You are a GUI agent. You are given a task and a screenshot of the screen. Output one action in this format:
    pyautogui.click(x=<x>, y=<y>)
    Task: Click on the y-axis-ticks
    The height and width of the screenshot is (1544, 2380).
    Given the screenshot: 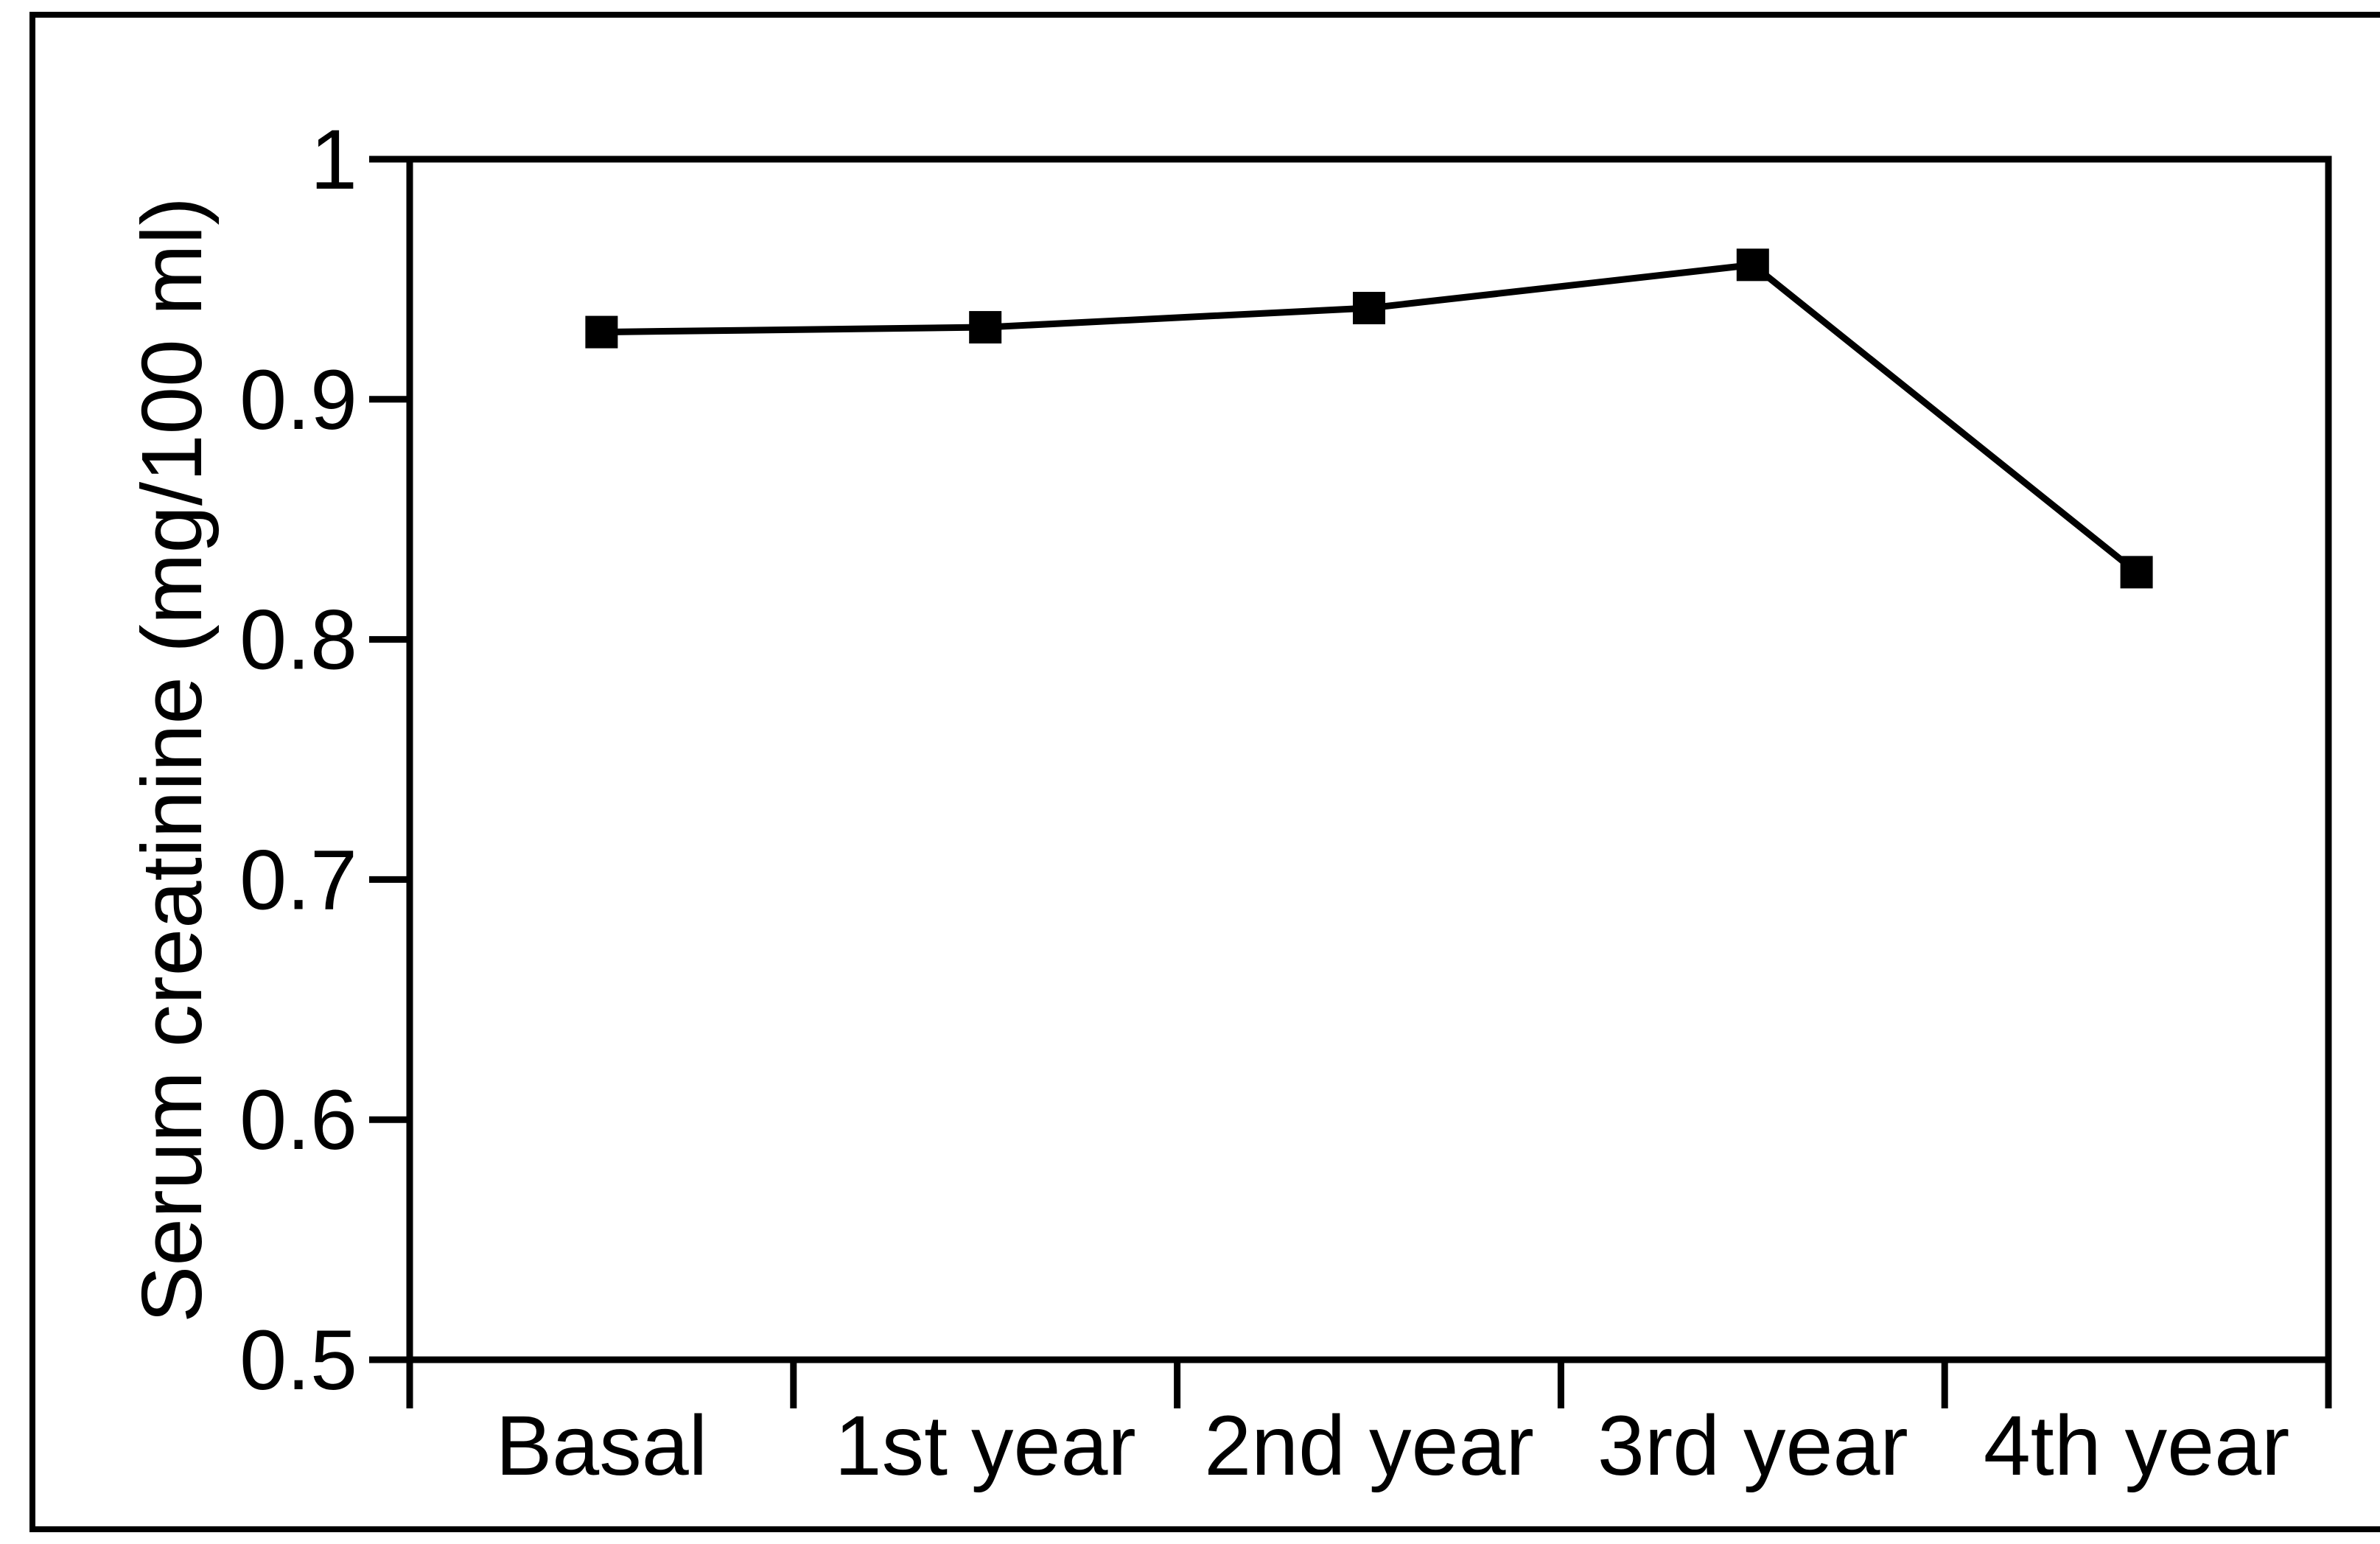 What is the action you would take?
    pyautogui.click(x=389, y=759)
    